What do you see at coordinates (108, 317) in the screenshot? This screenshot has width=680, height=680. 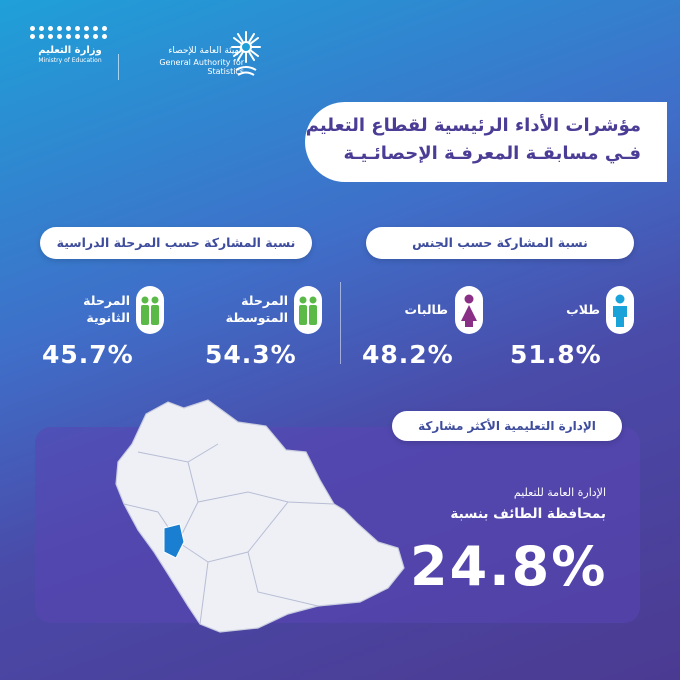 I see `secondary-label-line2: الثانوية` at bounding box center [108, 317].